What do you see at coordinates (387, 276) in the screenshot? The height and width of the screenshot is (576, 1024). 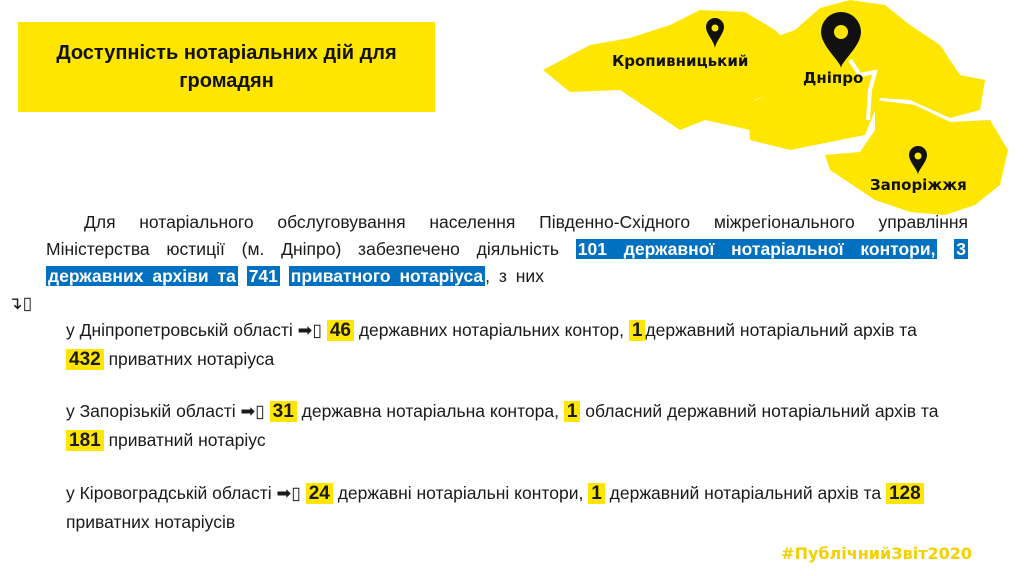 I see `highlight: приватного нотаріуса` at bounding box center [387, 276].